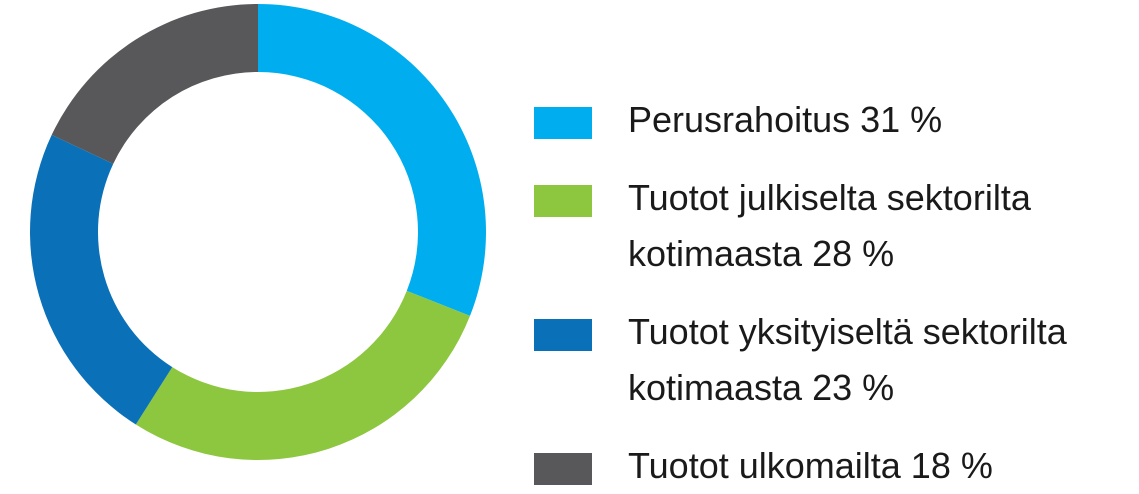 The height and width of the screenshot is (494, 1139). Describe the element at coordinates (563, 123) in the screenshot. I see `legend-swatch-perusrahoitus` at that location.